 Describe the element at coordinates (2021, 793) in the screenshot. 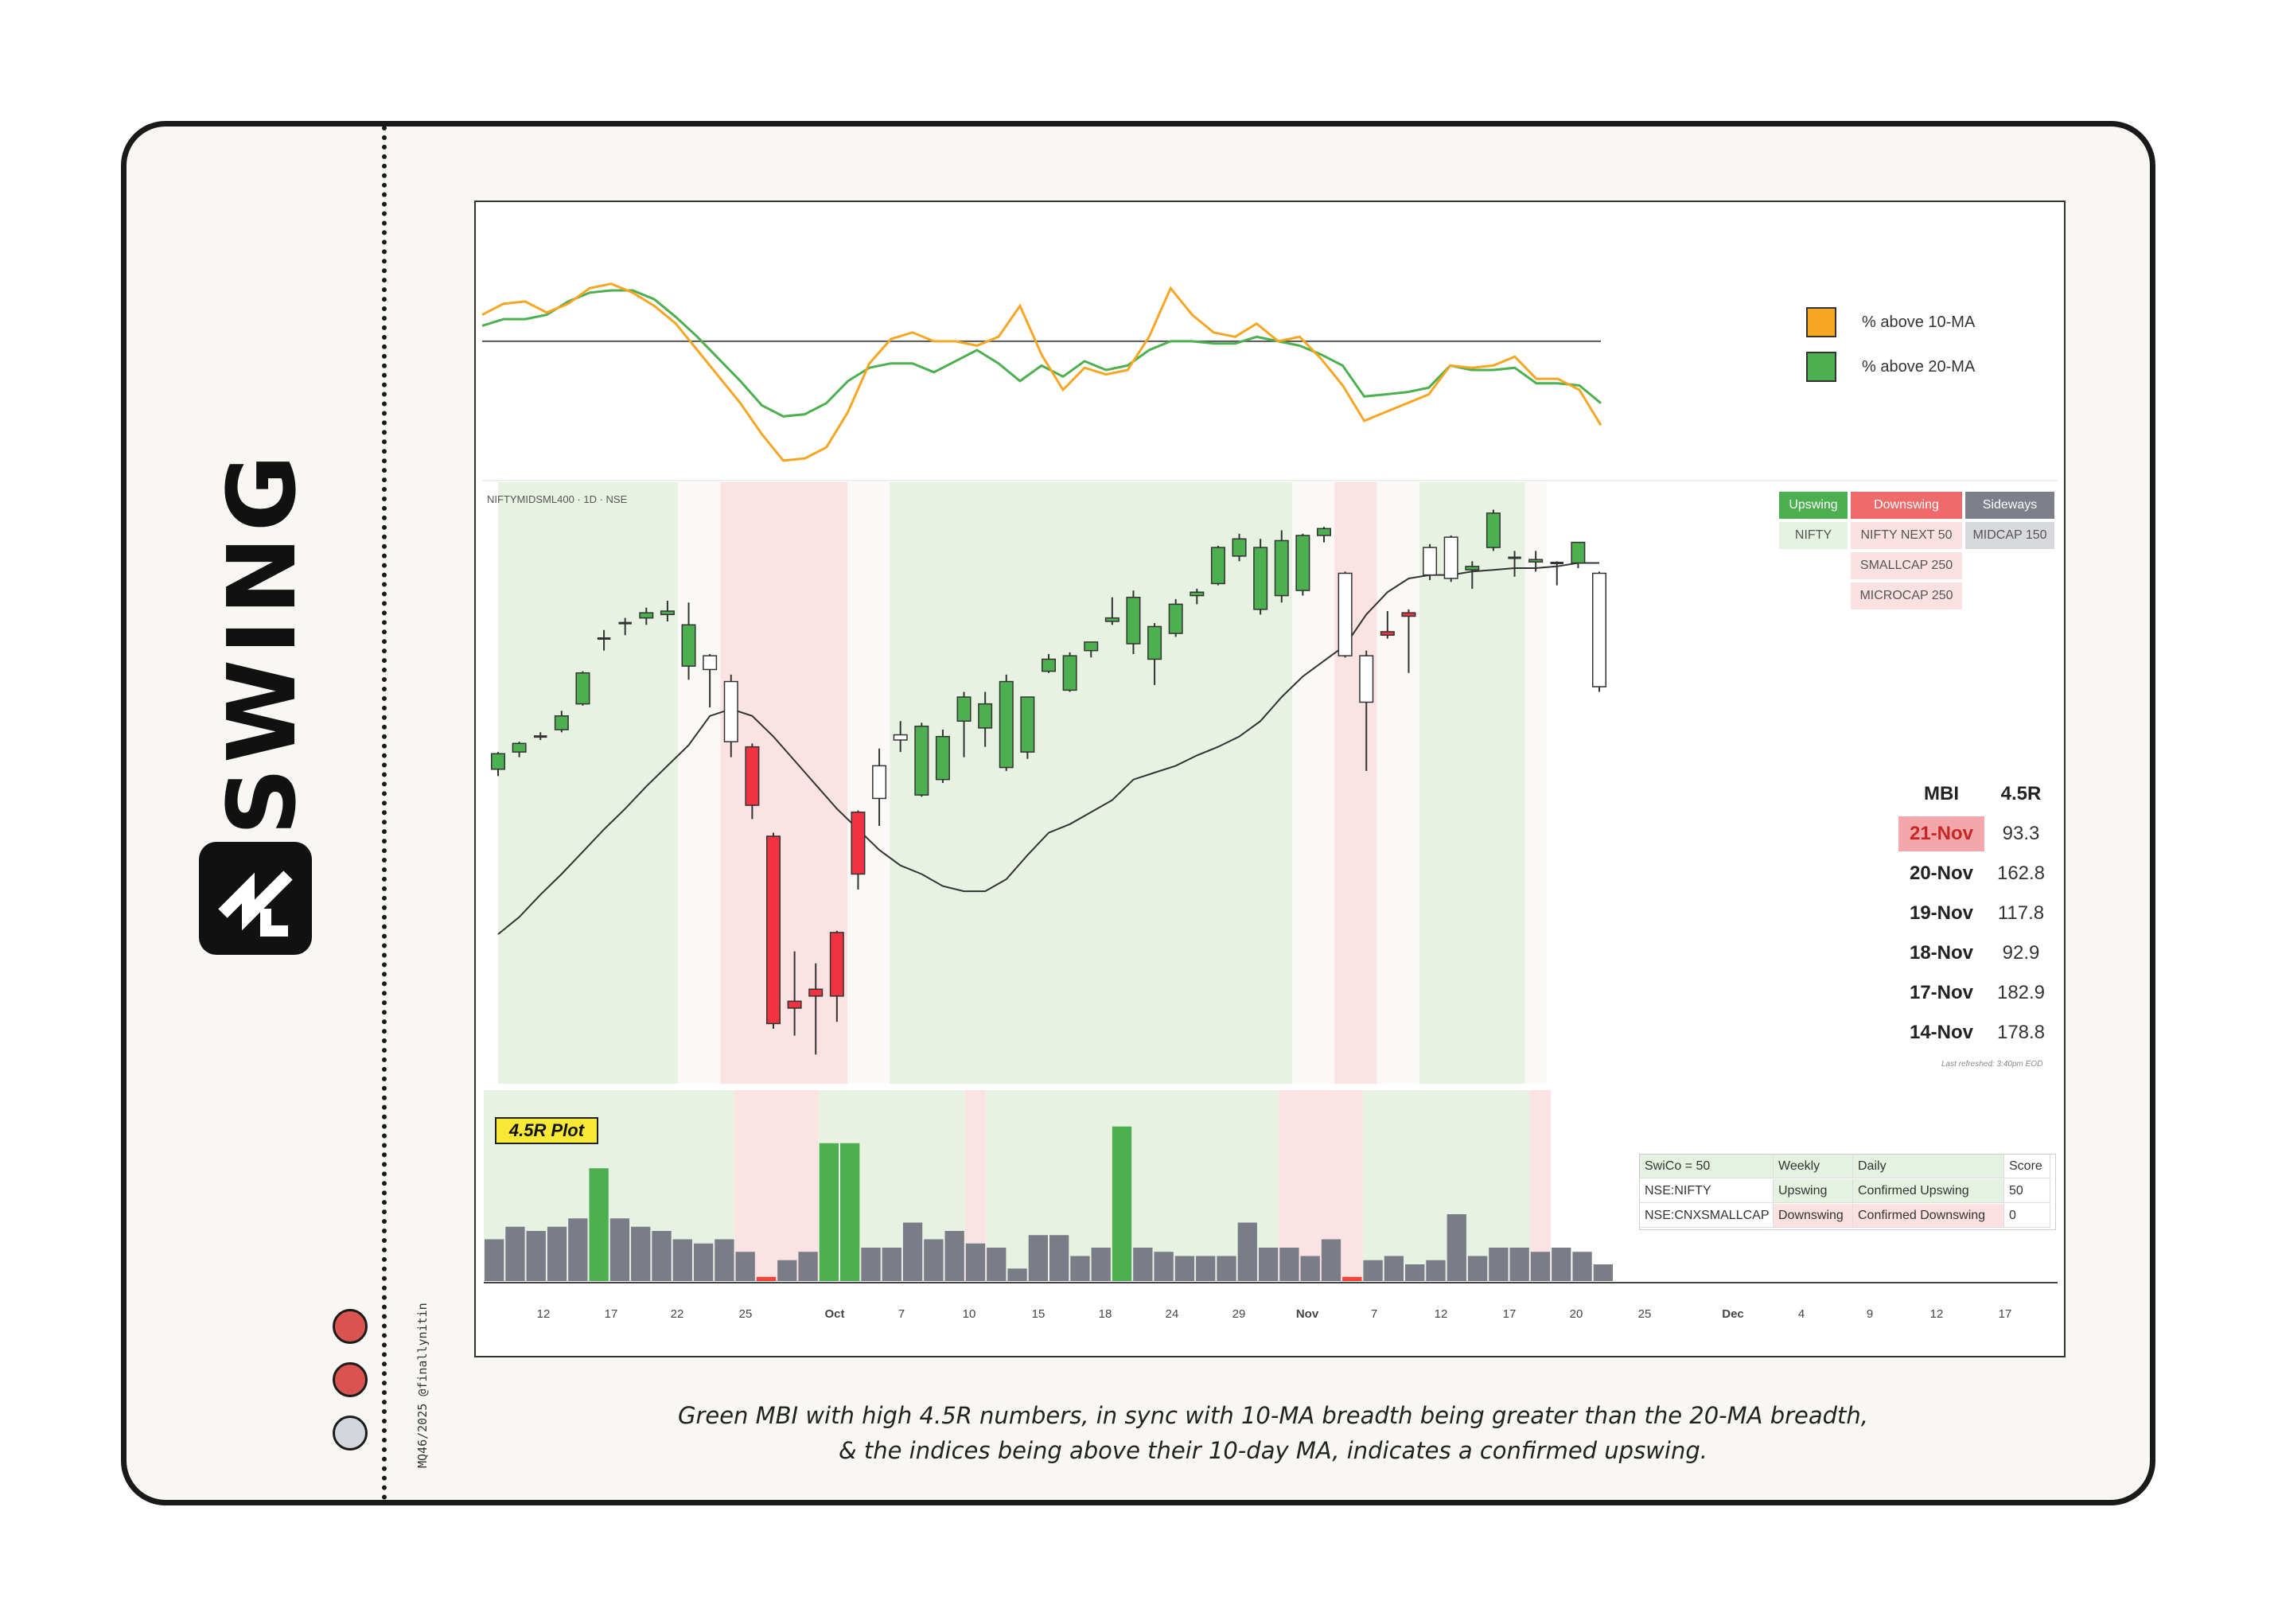

I see `mbi-header-right: 4.5R` at that location.